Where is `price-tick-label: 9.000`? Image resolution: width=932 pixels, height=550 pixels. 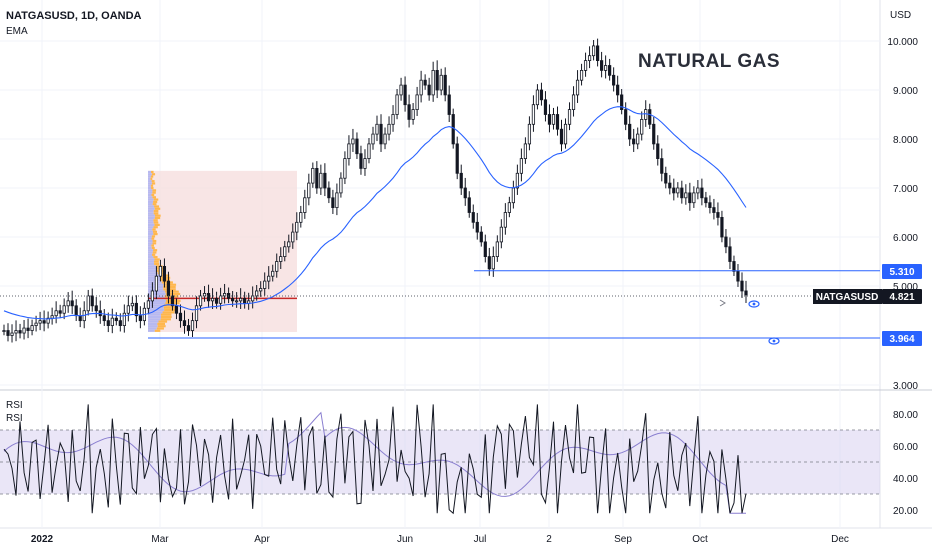 price-tick-label: 9.000 is located at coordinates (905, 91).